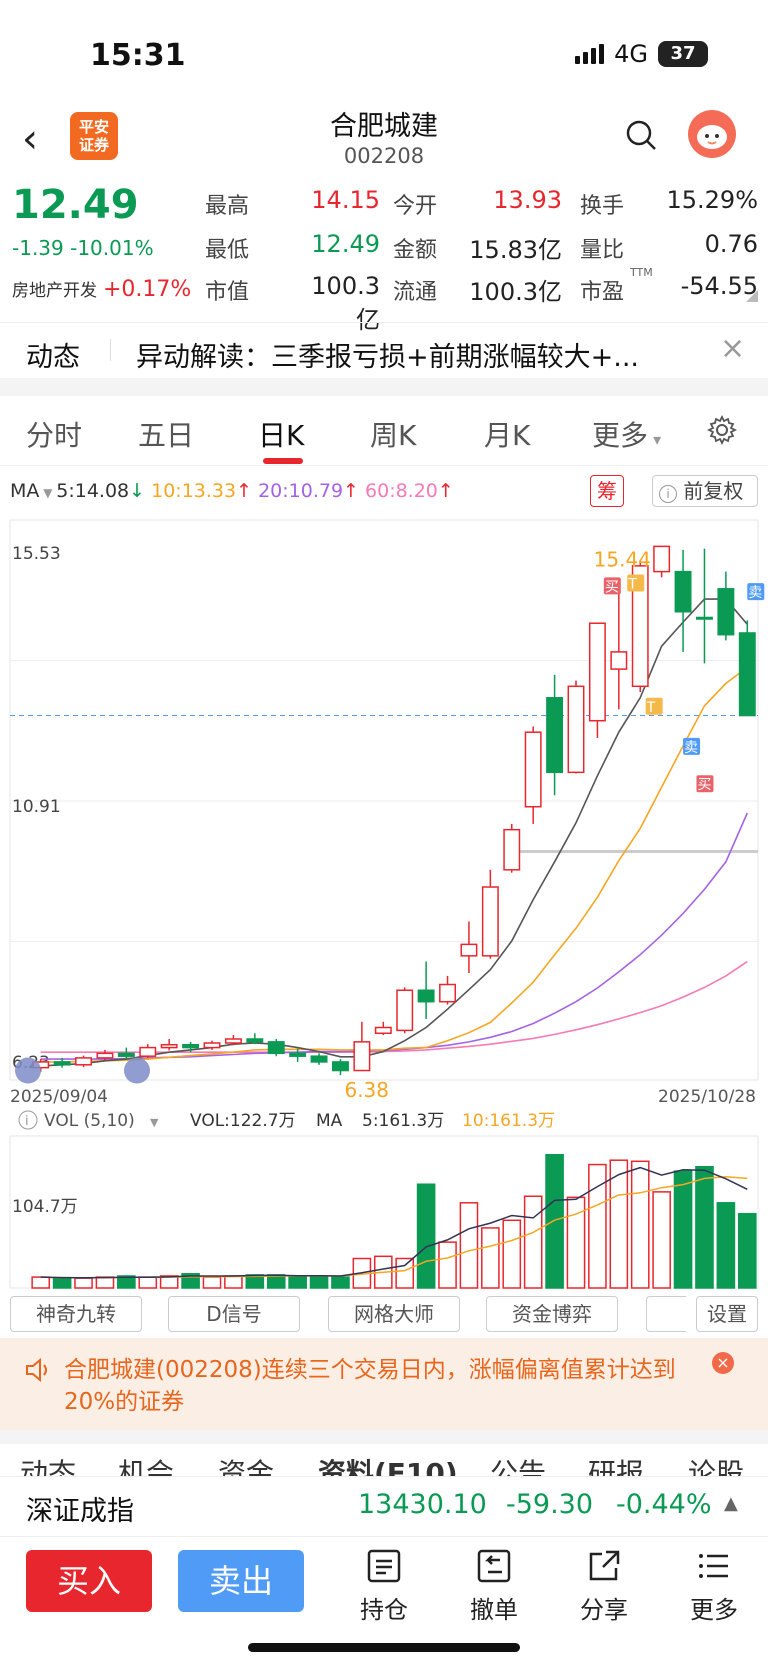 This screenshot has height=1669, width=768. I want to click on section-tab-news: 动态, so click(48, 1466).